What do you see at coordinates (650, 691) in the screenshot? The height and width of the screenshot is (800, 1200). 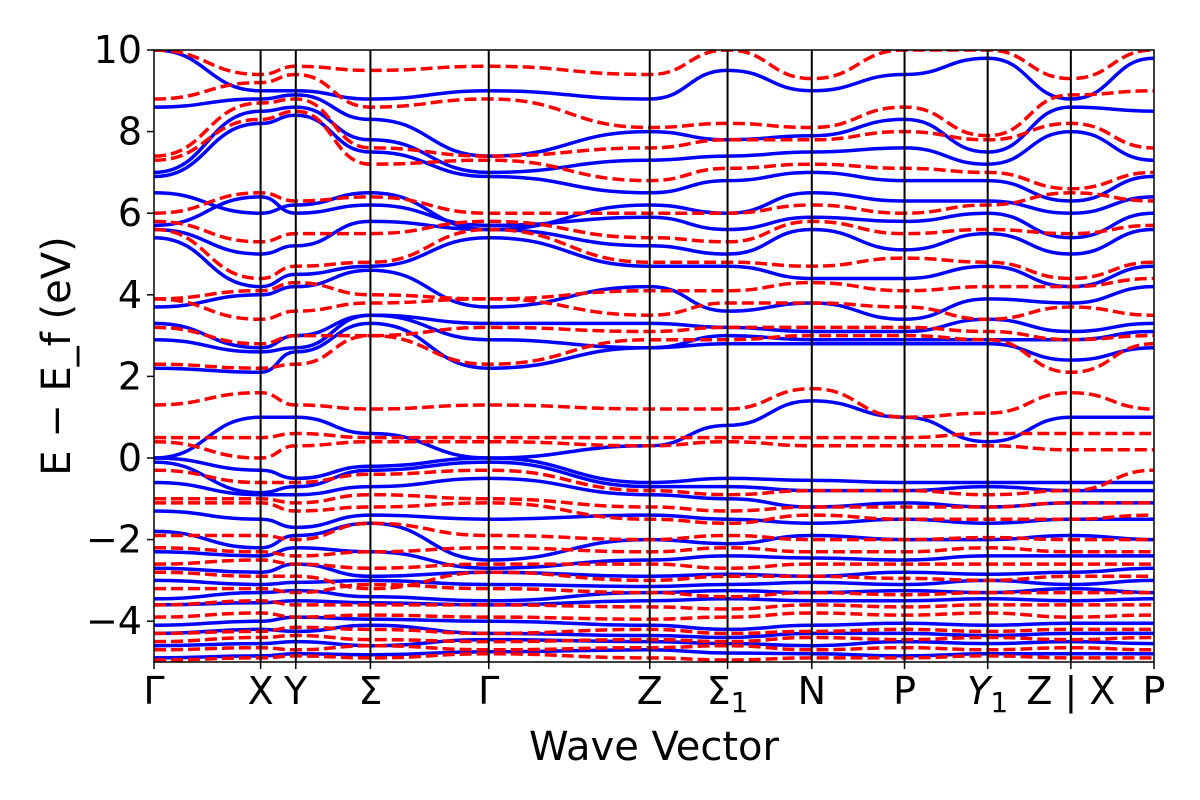 I see `x-tick-label-5: Z` at bounding box center [650, 691].